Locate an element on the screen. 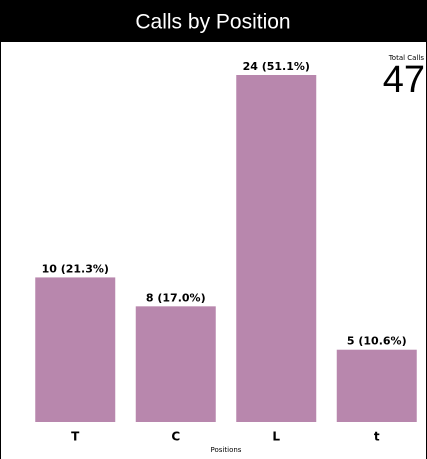 The image size is (427, 459). x-tick-label: L is located at coordinates (276, 437).